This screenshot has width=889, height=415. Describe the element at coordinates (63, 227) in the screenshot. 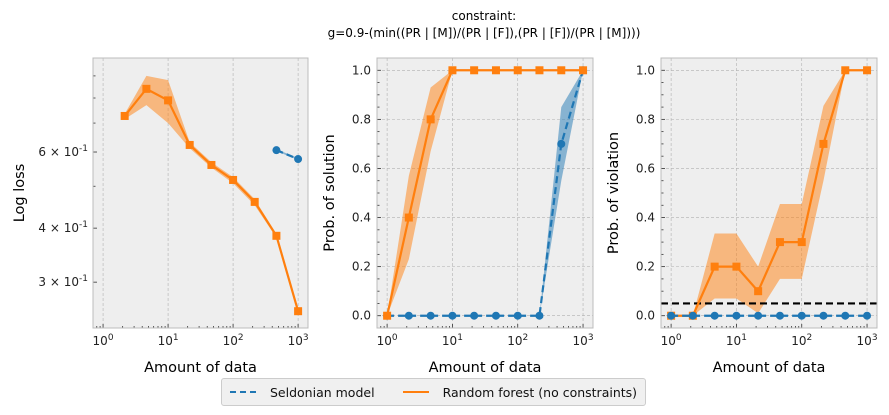

I see `y-tick-label: 4 × 10-1` at that location.